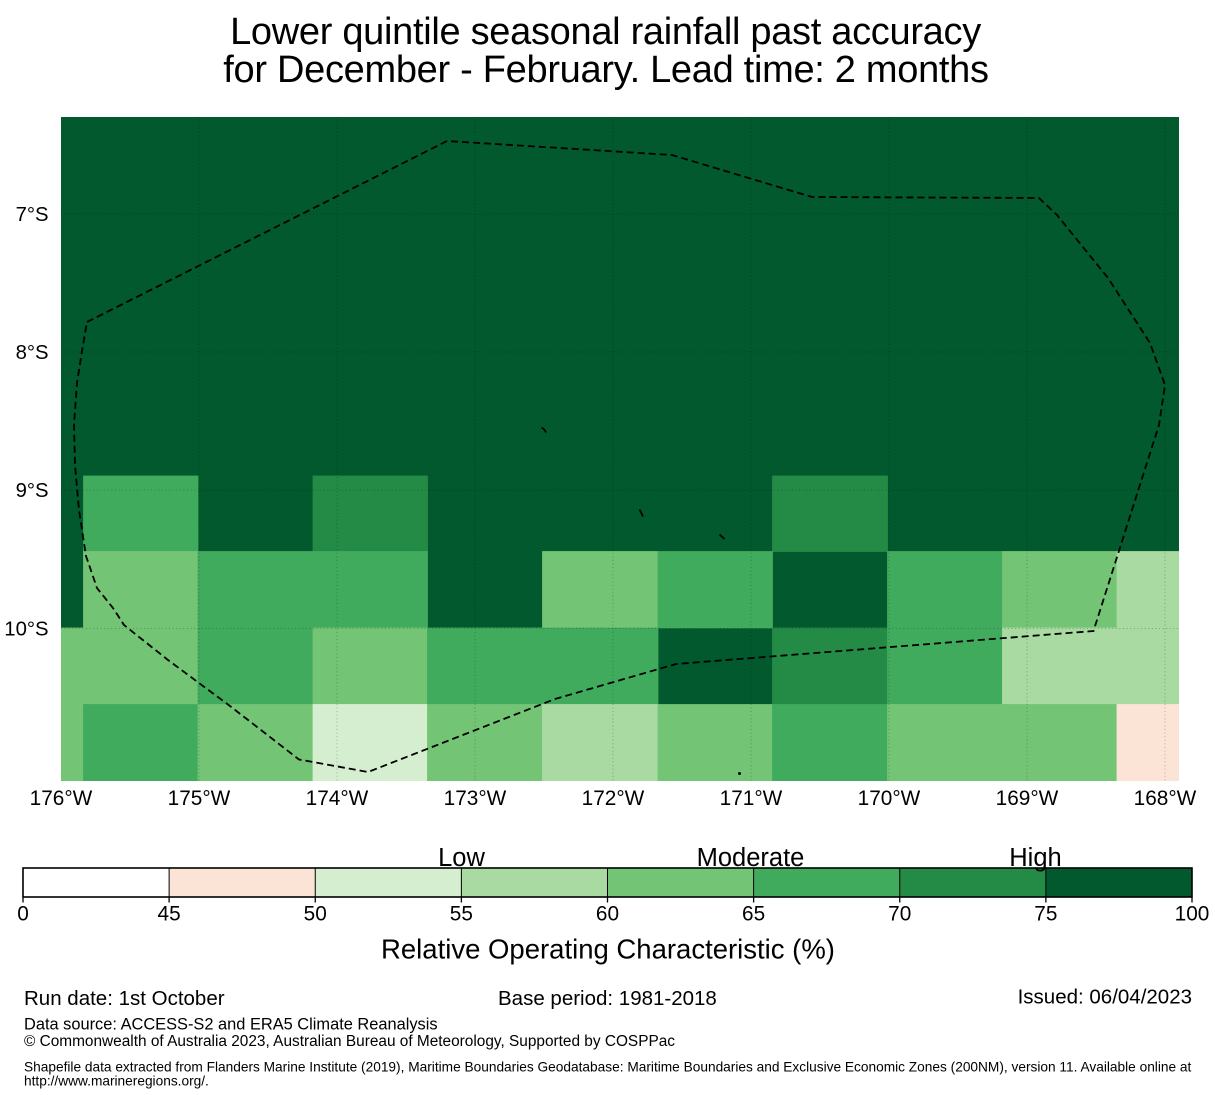 The width and height of the screenshot is (1215, 1095). I want to click on svg-text: Issued: 06/04/2023, so click(1105, 997).